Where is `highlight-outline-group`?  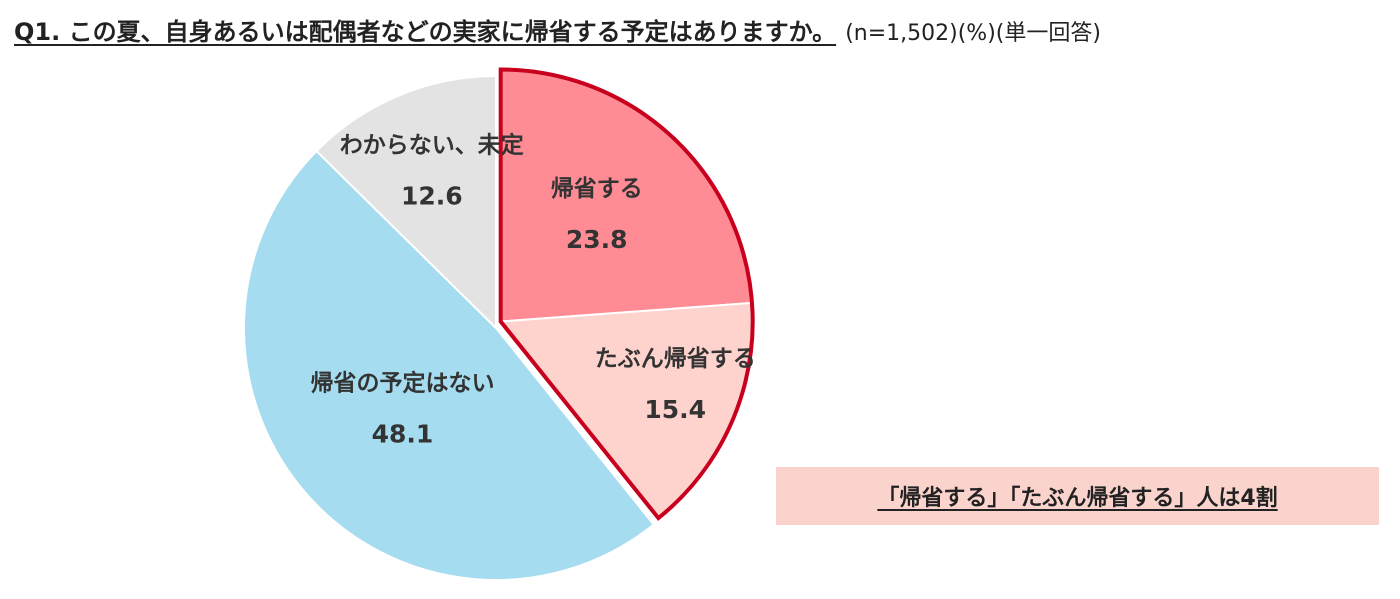
highlight-outline-group is located at coordinates (626, 294).